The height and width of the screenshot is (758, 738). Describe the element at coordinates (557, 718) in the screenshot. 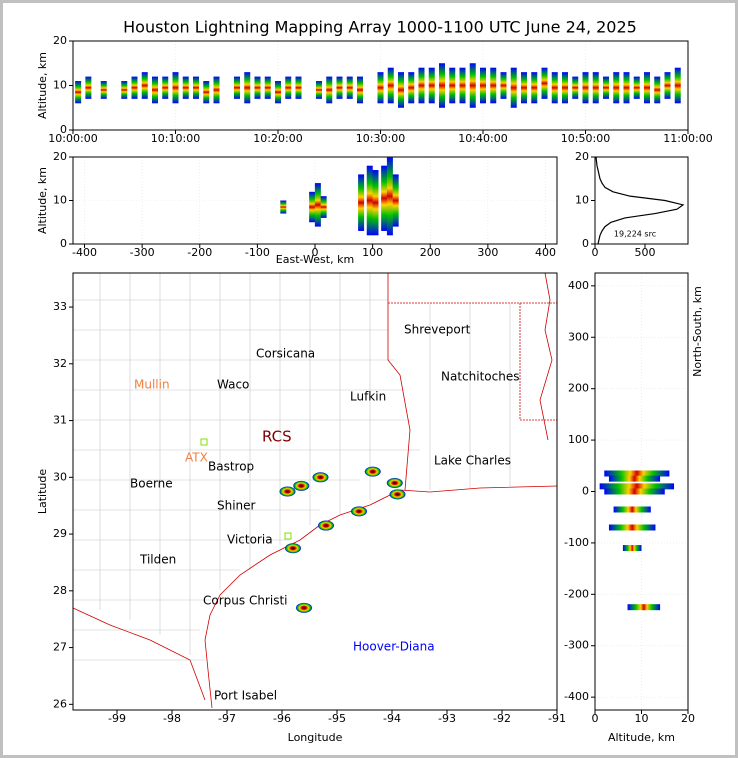

I see `x-tick-label: -91` at that location.